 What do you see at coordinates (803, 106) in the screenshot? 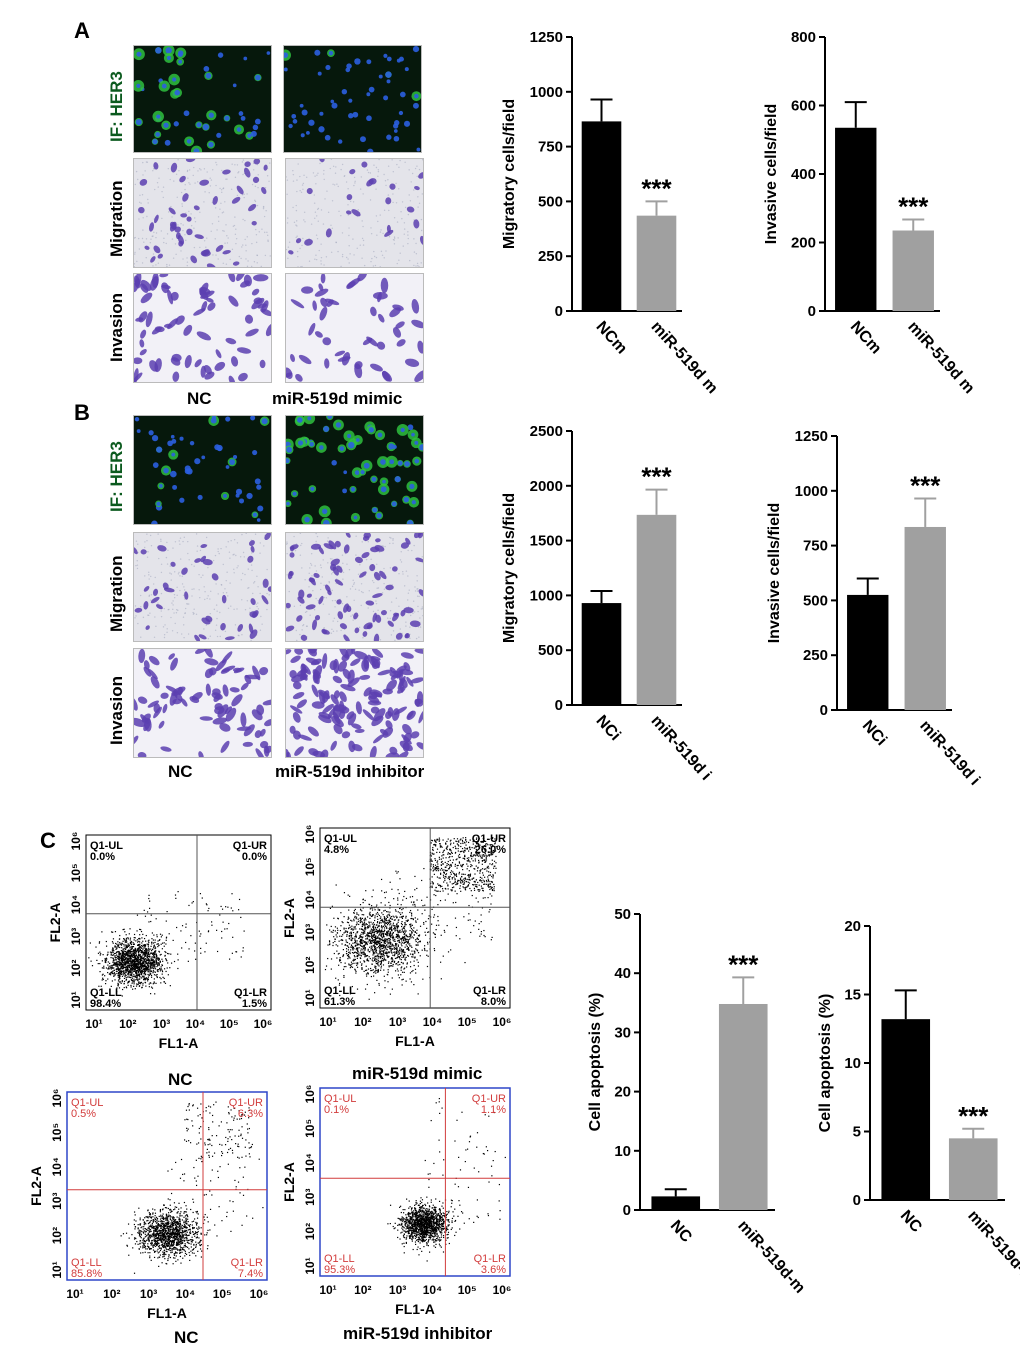
I see `y-tick-label: 600` at bounding box center [803, 106].